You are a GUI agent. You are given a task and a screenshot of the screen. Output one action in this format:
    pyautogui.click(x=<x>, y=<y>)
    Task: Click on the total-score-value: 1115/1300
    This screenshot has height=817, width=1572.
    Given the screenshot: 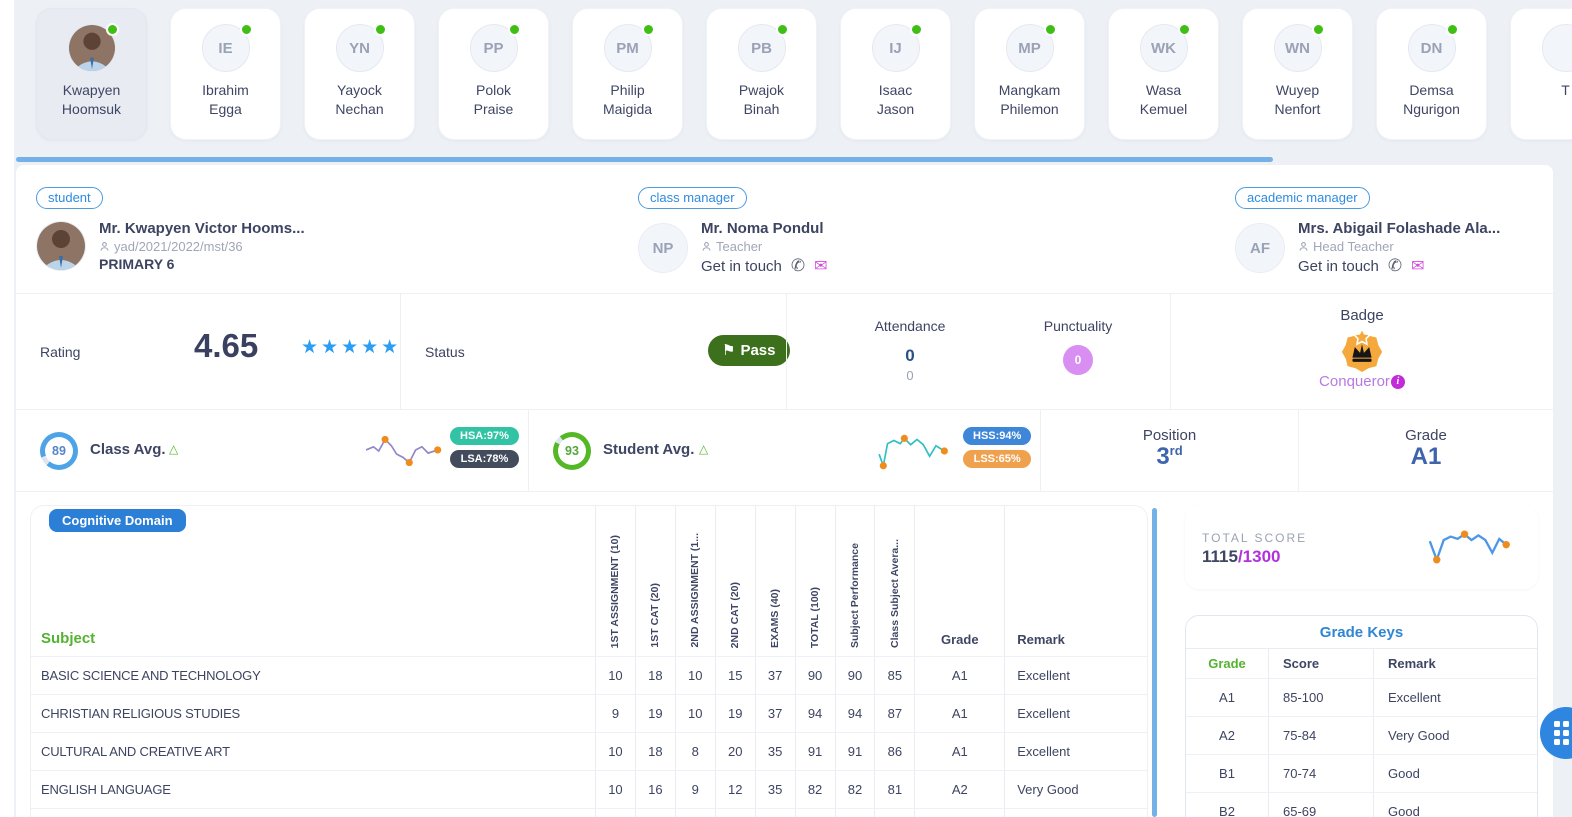 What is the action you would take?
    pyautogui.click(x=1241, y=556)
    